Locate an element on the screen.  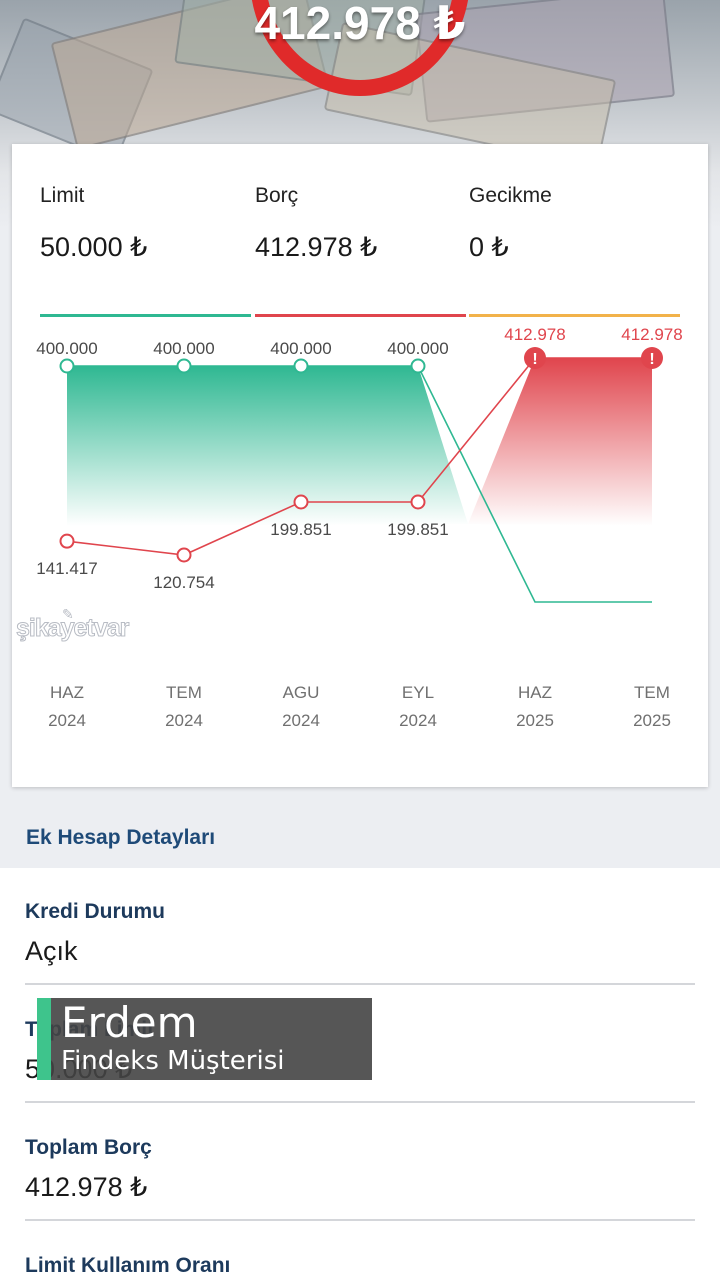
detail-row-limit-kullanim: Limit Kullanım Oranı is located at coordinates (360, 1266).